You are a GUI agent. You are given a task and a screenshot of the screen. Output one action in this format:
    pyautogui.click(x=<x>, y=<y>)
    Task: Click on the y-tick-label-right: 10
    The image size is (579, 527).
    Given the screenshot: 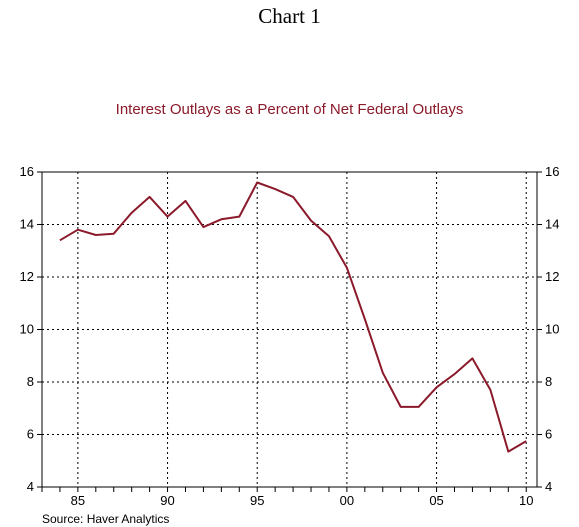 What is the action you would take?
    pyautogui.click(x=552, y=329)
    